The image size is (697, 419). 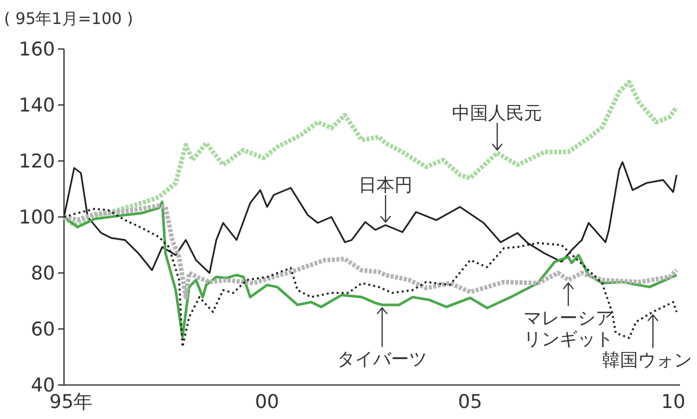 What do you see at coordinates (673, 402) in the screenshot?
I see `x-tick-label: 10` at bounding box center [673, 402].